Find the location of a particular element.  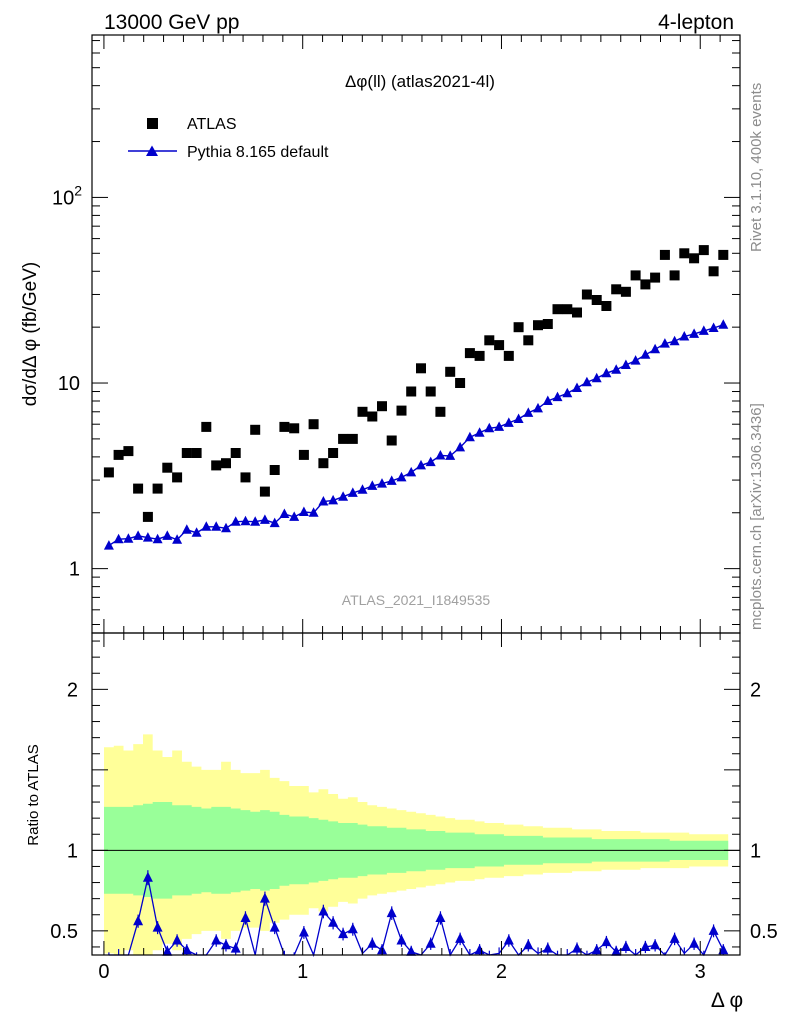

ratio-data-layer is located at coordinates (418, 914).